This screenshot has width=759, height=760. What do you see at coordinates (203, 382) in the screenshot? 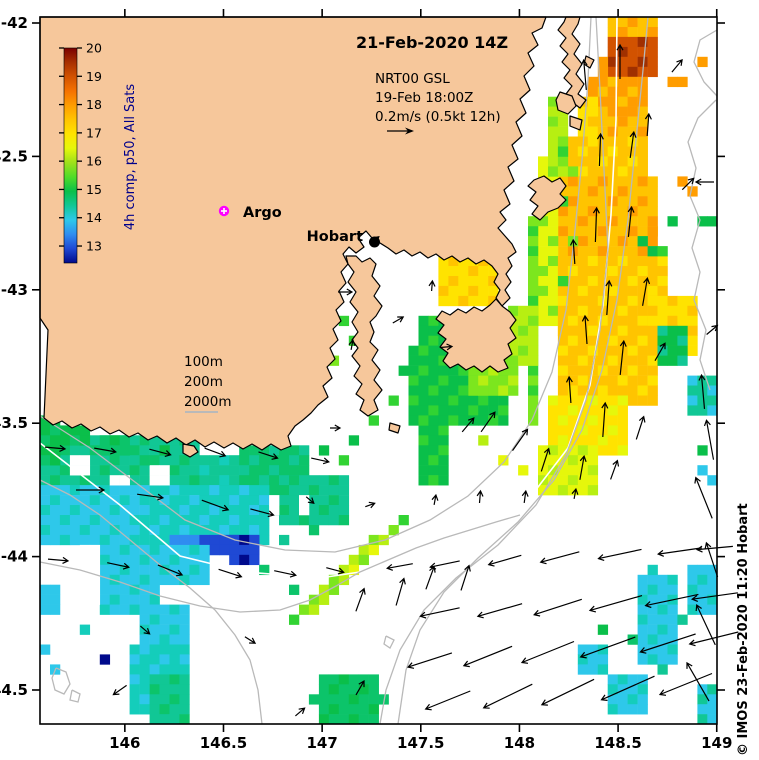
I see `depth-legend-200m: 200m` at bounding box center [203, 382].